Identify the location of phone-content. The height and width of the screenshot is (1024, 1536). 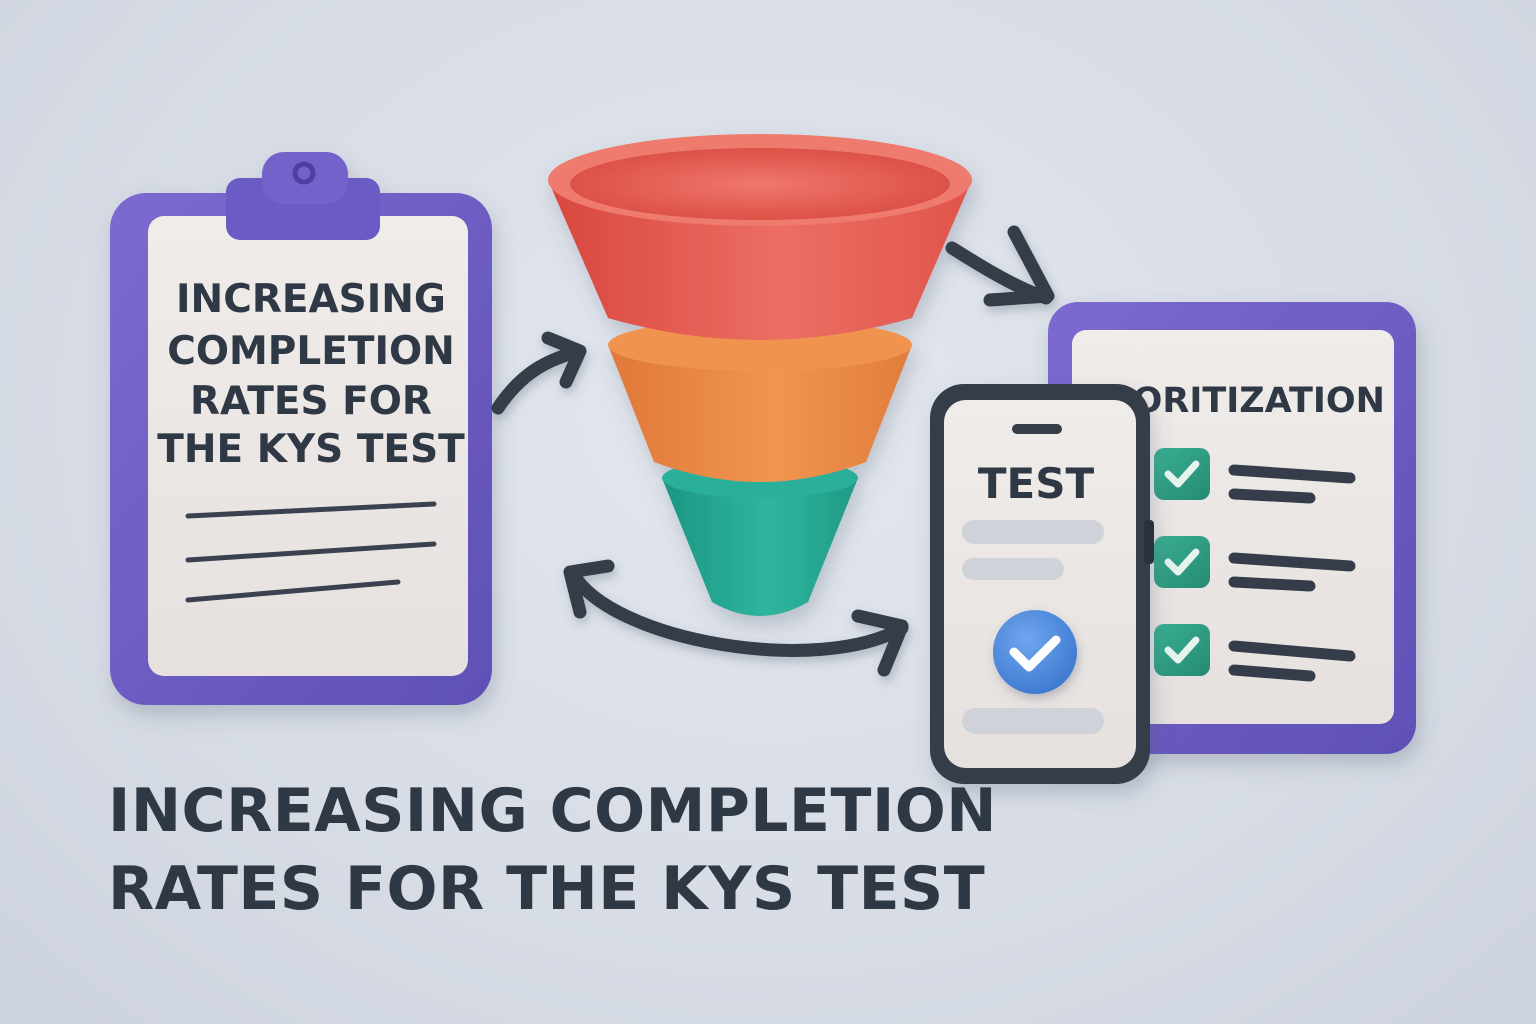
(1033, 627).